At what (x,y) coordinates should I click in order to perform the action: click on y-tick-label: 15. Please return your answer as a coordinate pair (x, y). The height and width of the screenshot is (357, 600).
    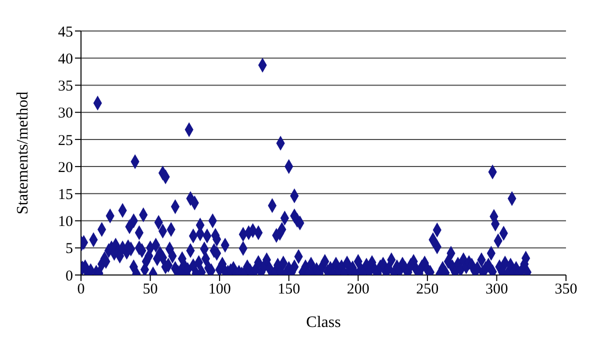
    Looking at the image, I should click on (65, 194).